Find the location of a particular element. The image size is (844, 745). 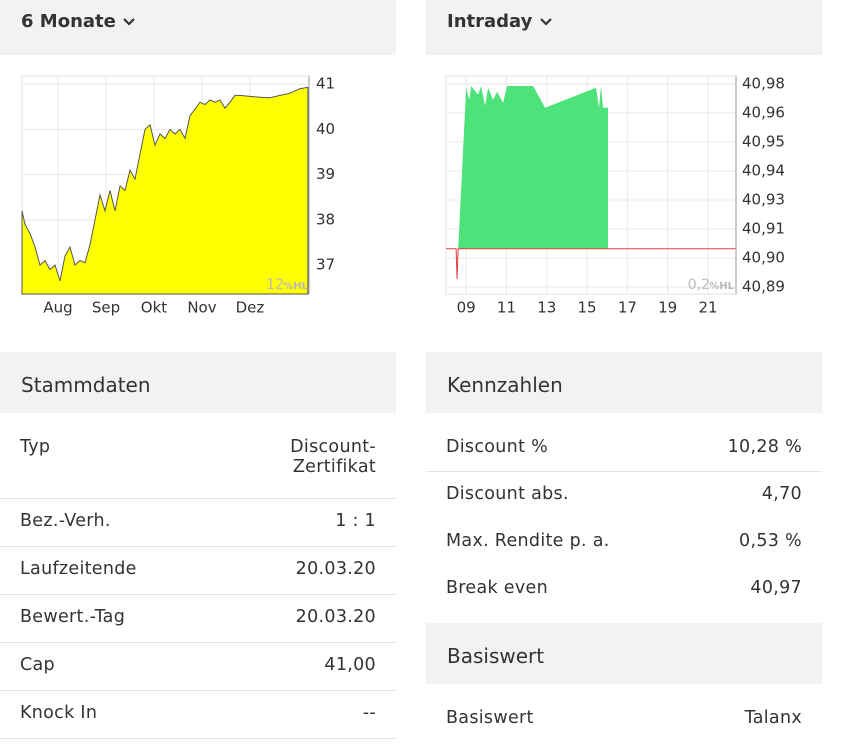

x-tick-label: 09 is located at coordinates (466, 308).